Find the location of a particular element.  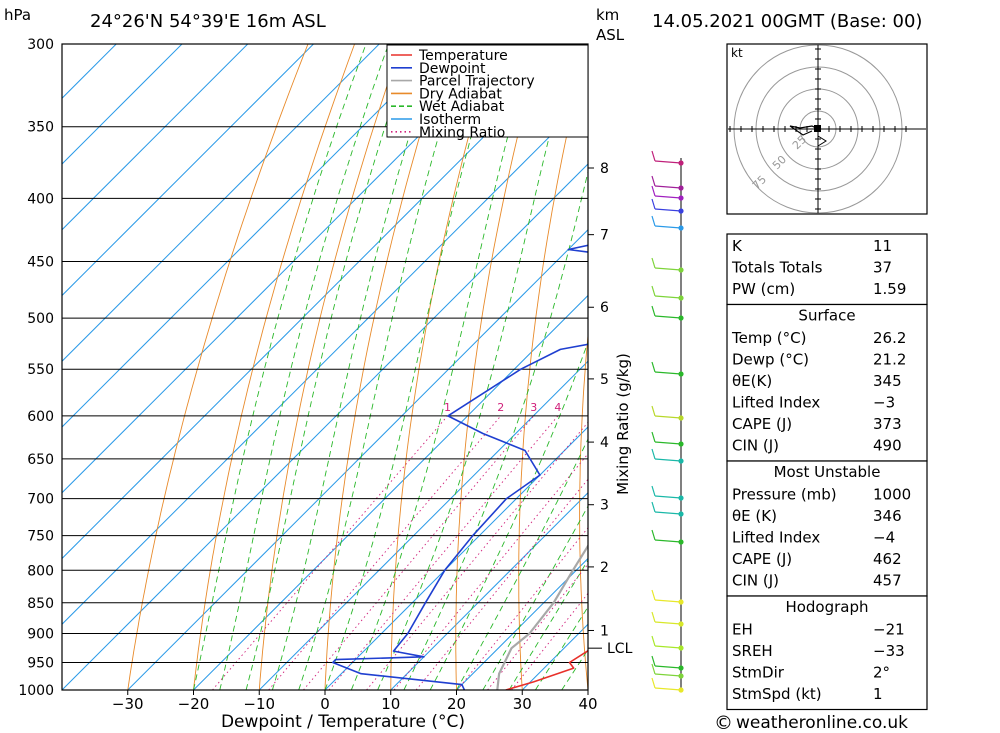

pressure-tick-label: 350 is located at coordinates (40, 128).